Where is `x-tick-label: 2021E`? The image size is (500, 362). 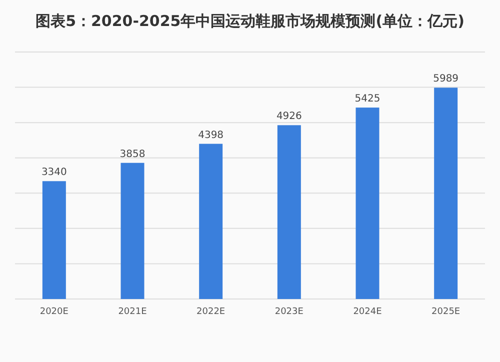
x-tick-label: 2021E is located at coordinates (133, 312).